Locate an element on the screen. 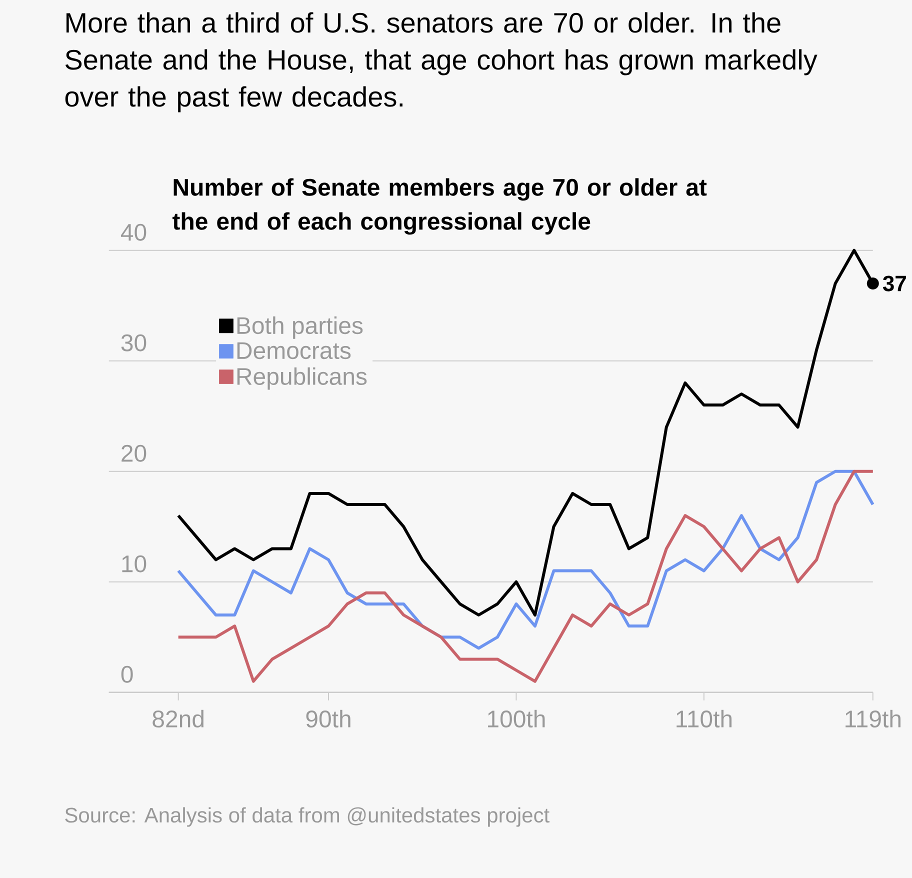 The width and height of the screenshot is (912, 878). chart-title: More than a third of U.S. senators are 70 or older. In the Senate and the House, that age cohort has grown markedly over the past few decades. is located at coordinates (441, 62).